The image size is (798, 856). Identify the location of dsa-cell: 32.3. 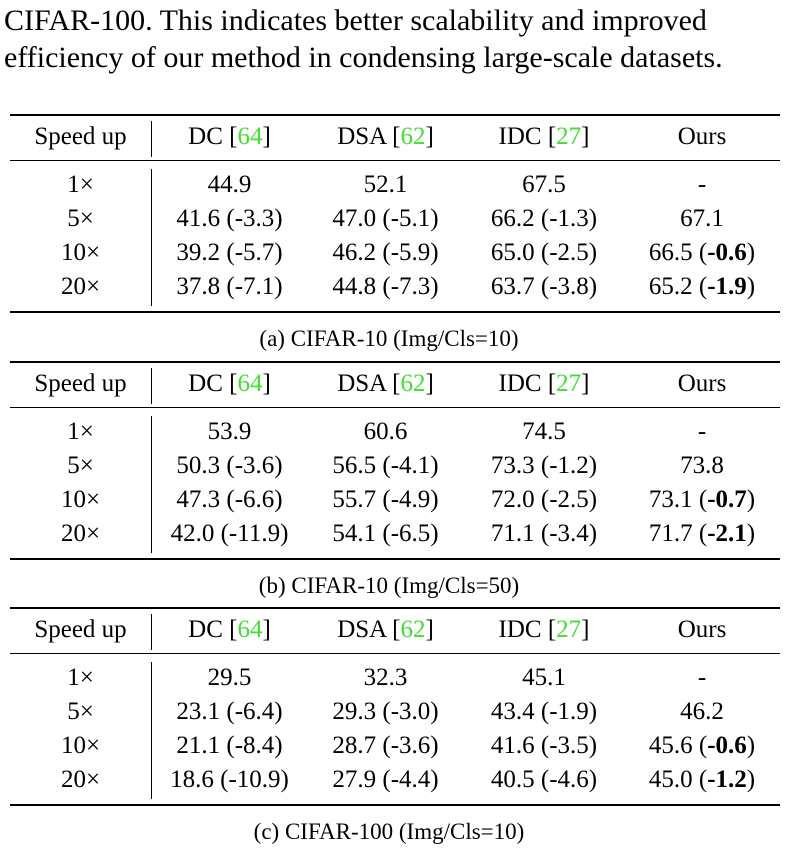
(385, 677).